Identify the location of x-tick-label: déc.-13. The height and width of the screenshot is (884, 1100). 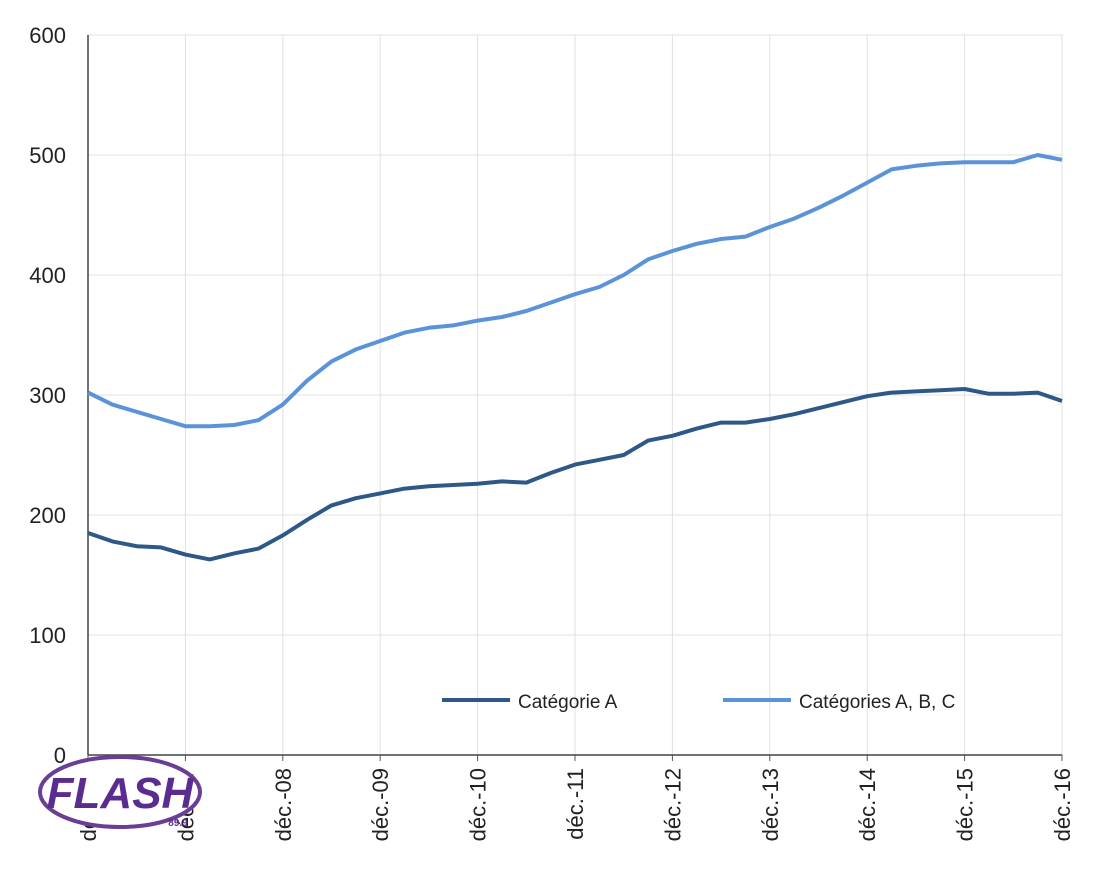
(770, 804).